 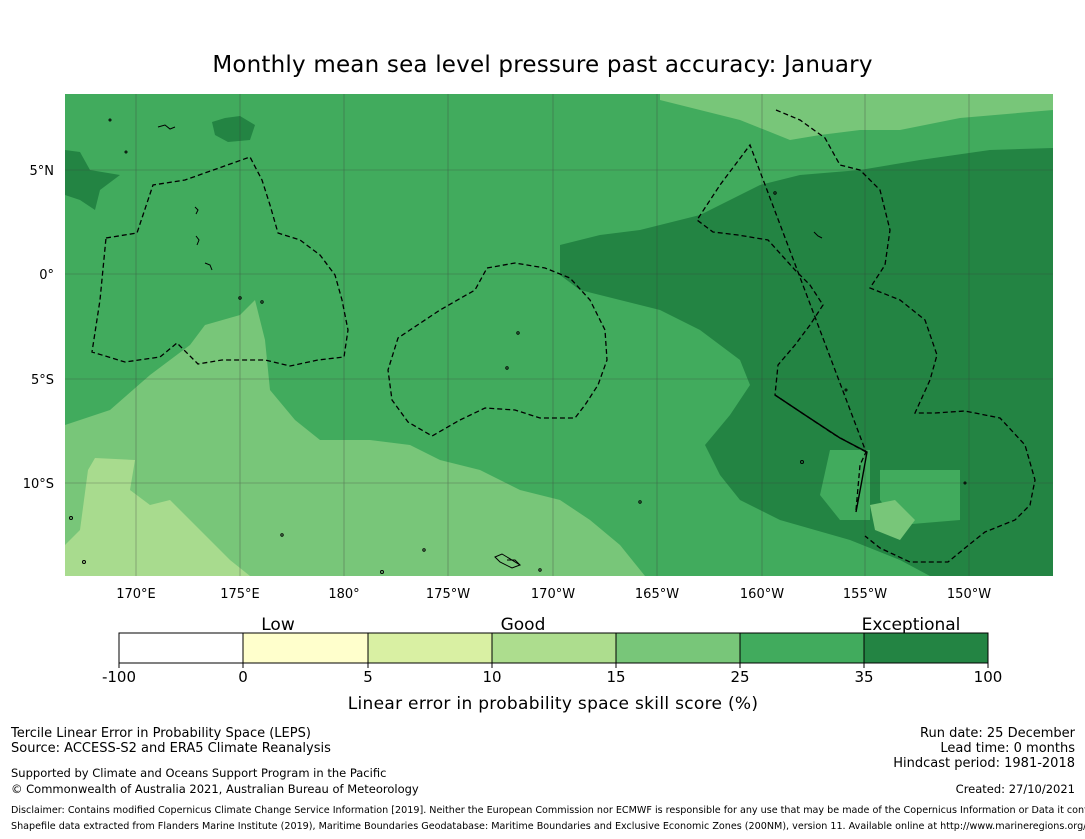 I want to click on colorbar-category-exceptional: Exceptional, so click(x=911, y=625).